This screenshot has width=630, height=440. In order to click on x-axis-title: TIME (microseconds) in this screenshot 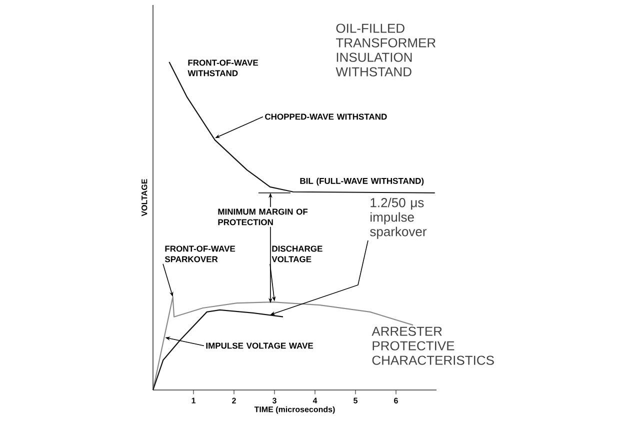, I will do `click(294, 410)`.